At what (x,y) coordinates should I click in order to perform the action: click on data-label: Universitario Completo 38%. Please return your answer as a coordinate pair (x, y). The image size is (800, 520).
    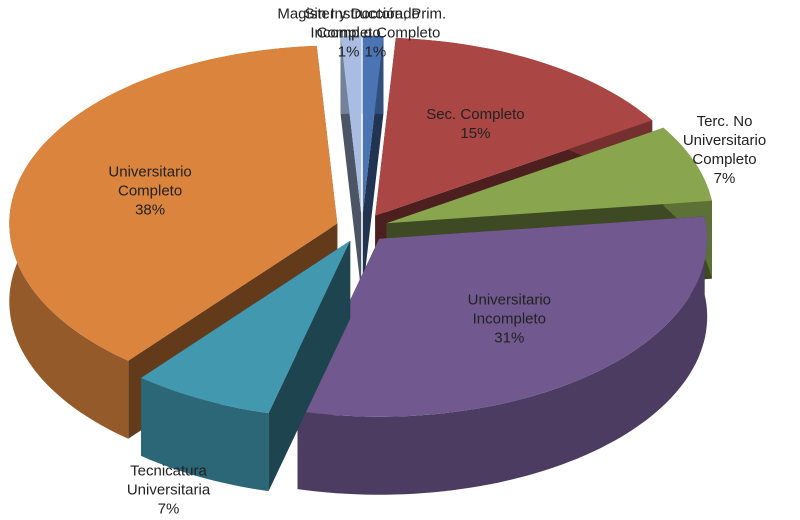
    Looking at the image, I should click on (149, 190).